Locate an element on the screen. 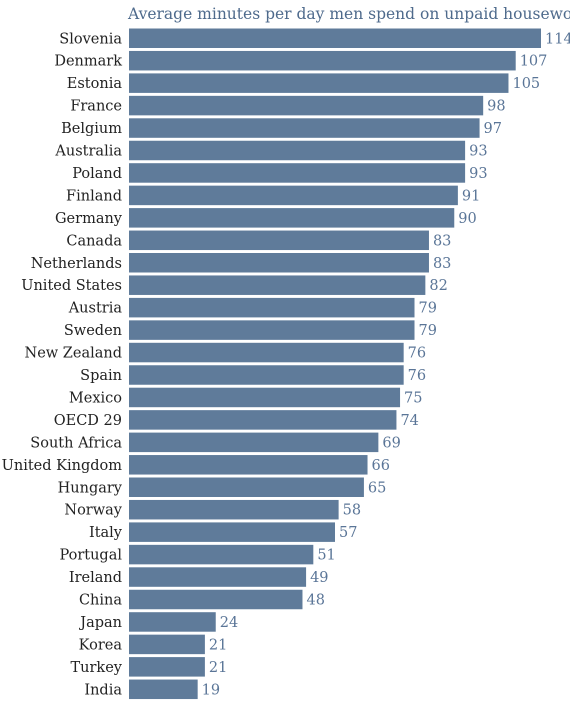  bar-estonia is located at coordinates (319, 83).